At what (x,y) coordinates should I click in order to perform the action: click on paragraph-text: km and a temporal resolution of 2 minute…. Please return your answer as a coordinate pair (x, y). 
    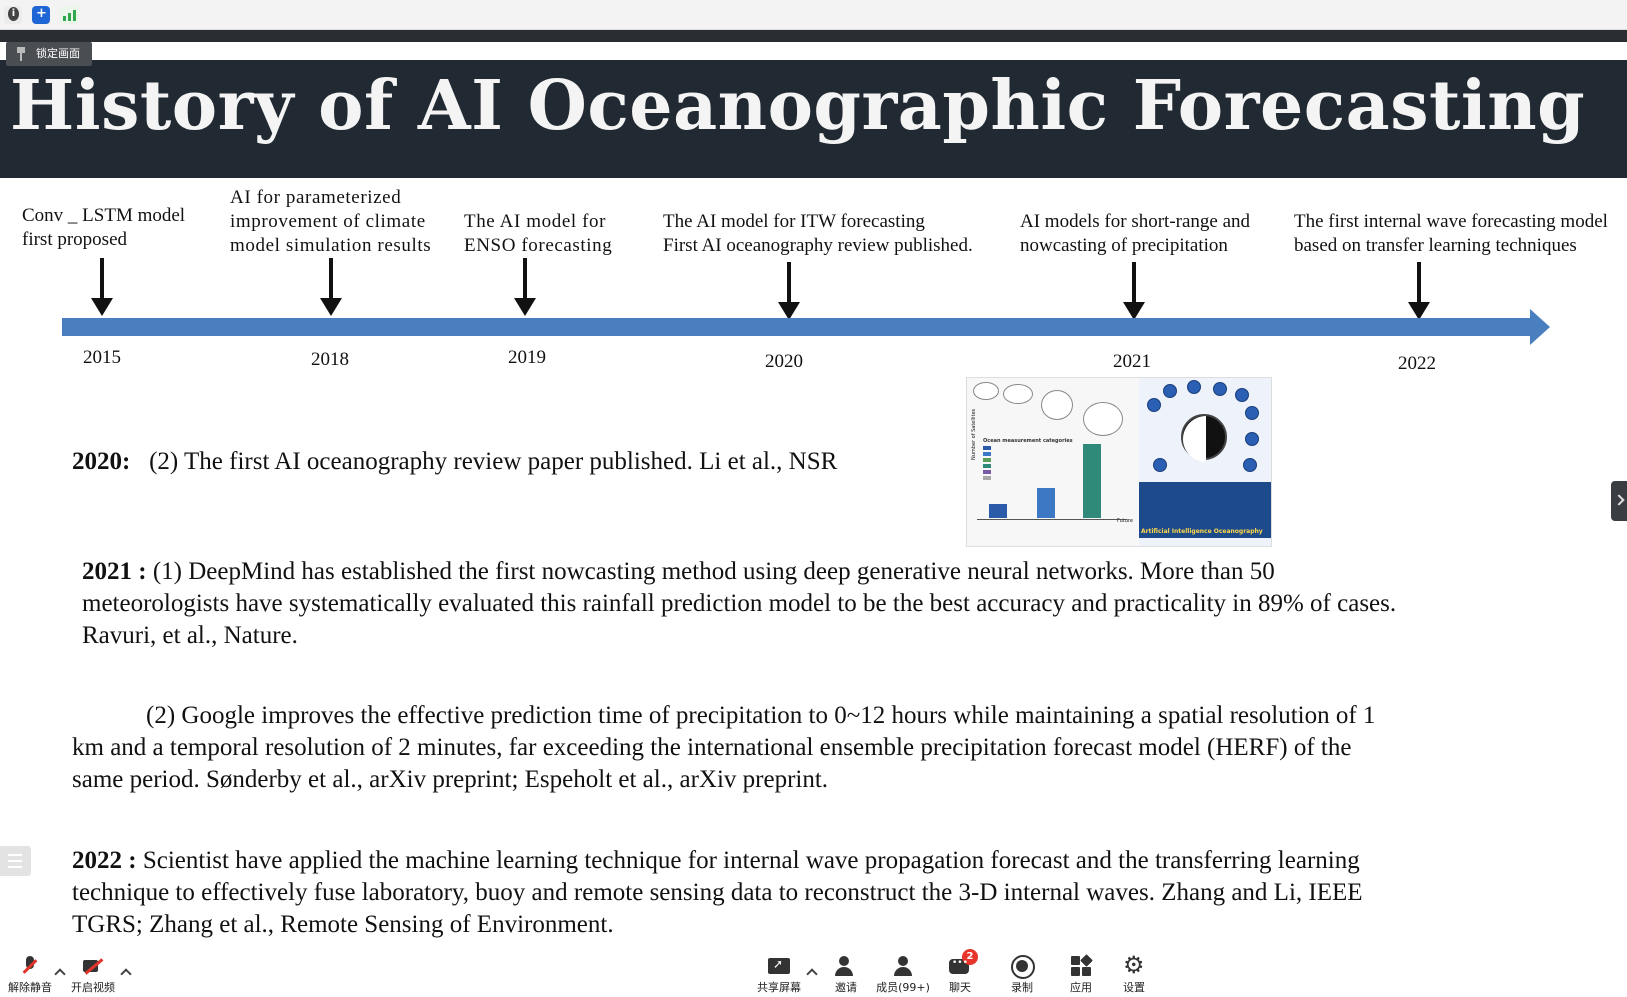
    Looking at the image, I should click on (712, 747).